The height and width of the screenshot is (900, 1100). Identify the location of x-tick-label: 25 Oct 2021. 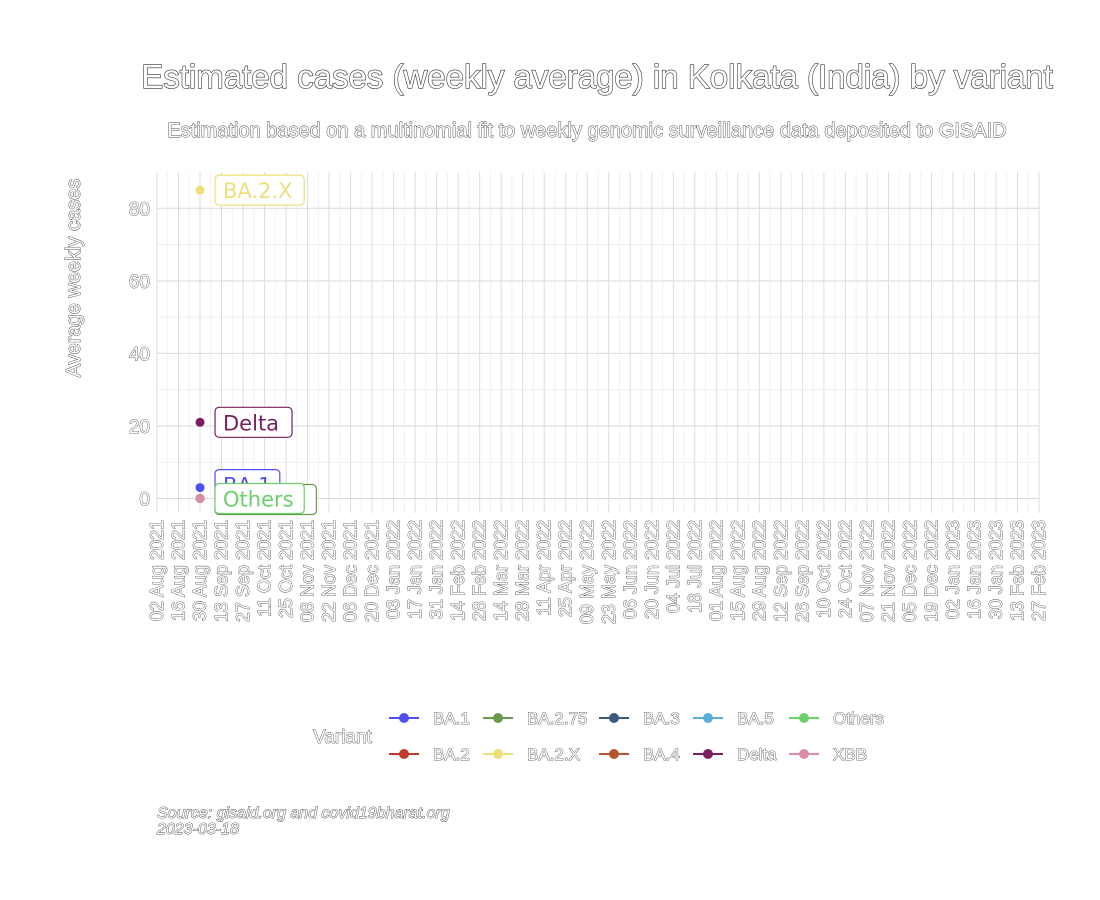
(286, 569).